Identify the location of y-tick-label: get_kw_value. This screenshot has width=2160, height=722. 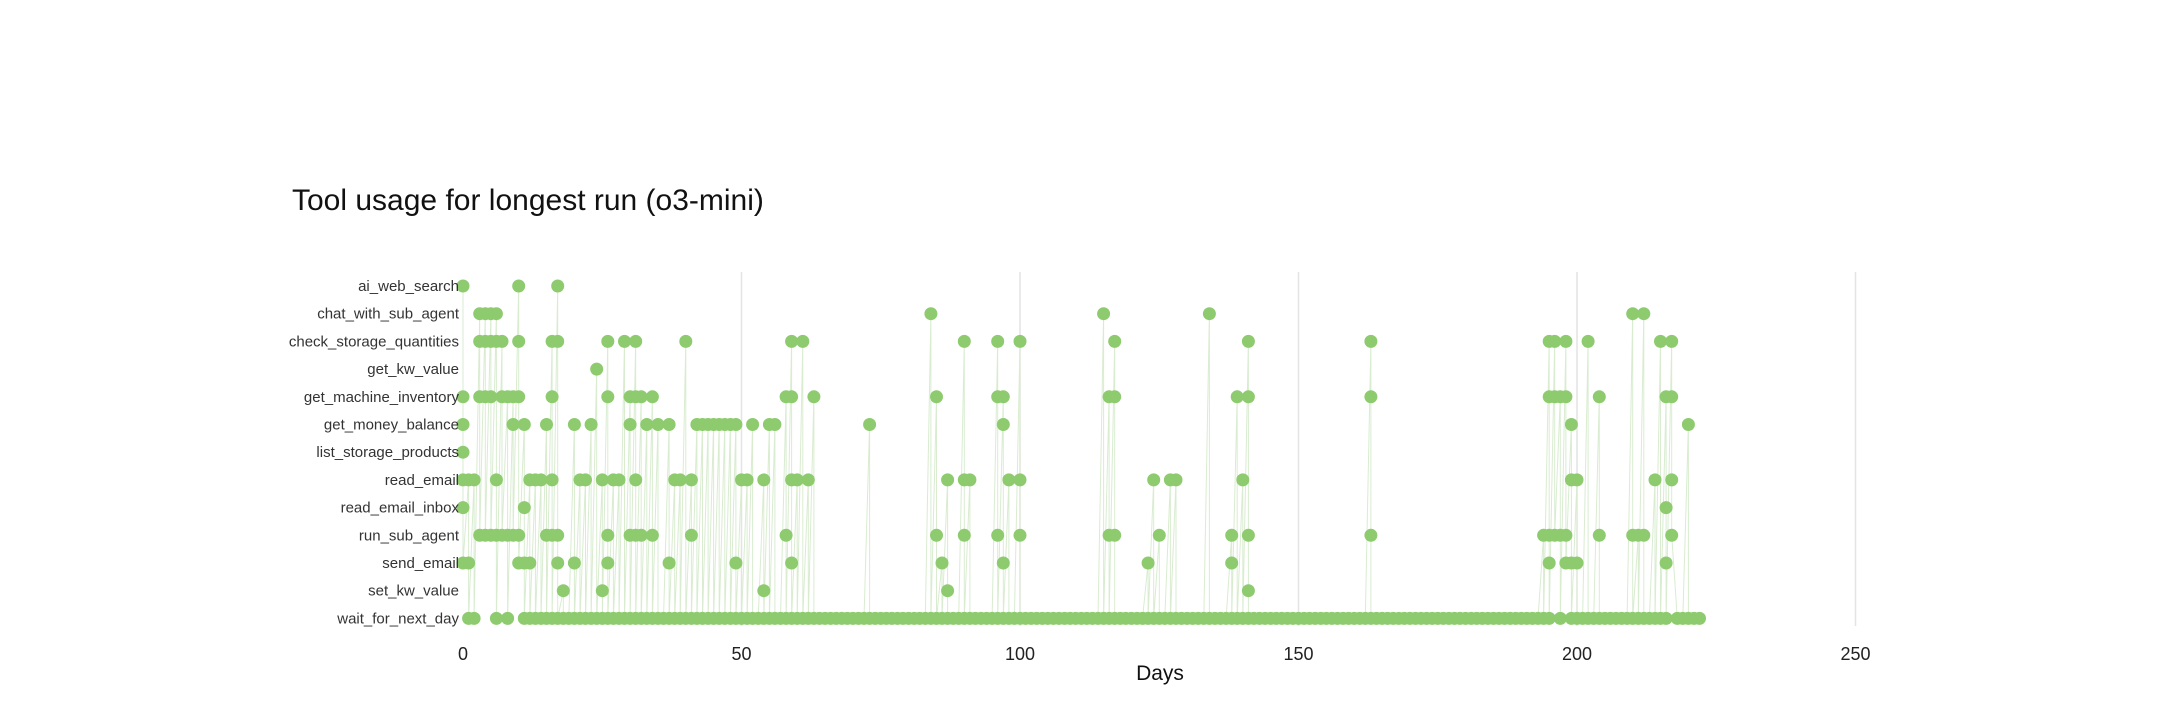
(413, 369).